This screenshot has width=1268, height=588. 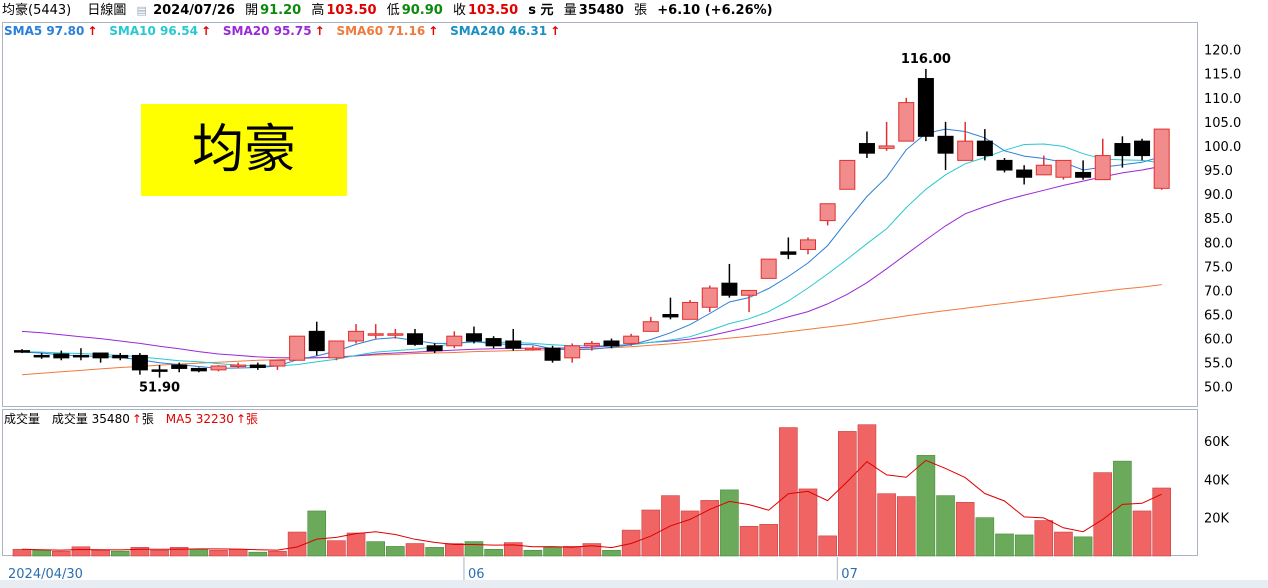 What do you see at coordinates (1218, 364) in the screenshot?
I see `y-tick-label: 55.0` at bounding box center [1218, 364].